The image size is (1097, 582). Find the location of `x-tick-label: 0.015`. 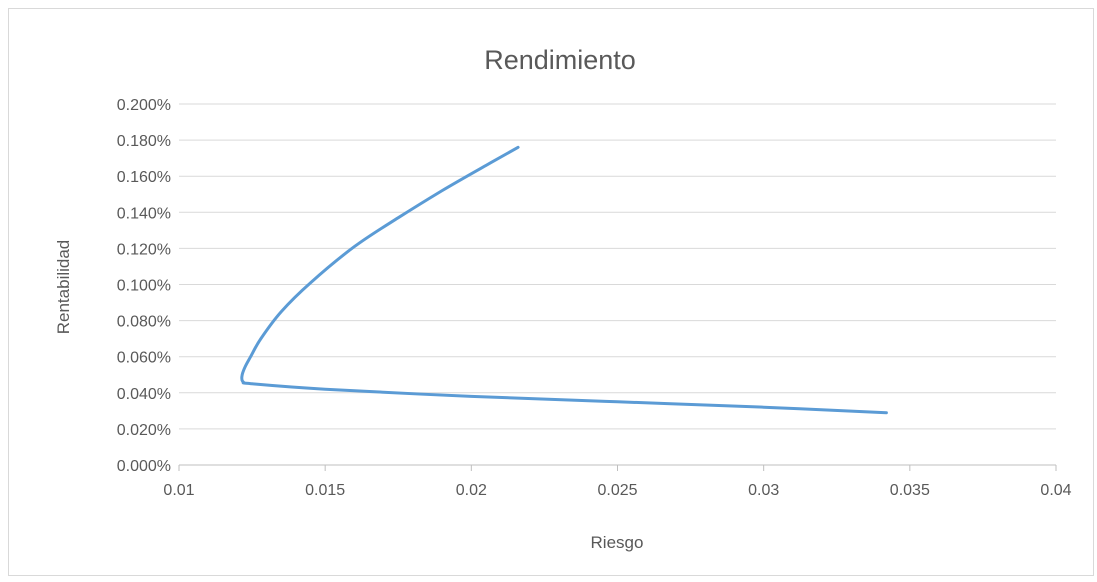

x-tick-label: 0.015 is located at coordinates (325, 490).